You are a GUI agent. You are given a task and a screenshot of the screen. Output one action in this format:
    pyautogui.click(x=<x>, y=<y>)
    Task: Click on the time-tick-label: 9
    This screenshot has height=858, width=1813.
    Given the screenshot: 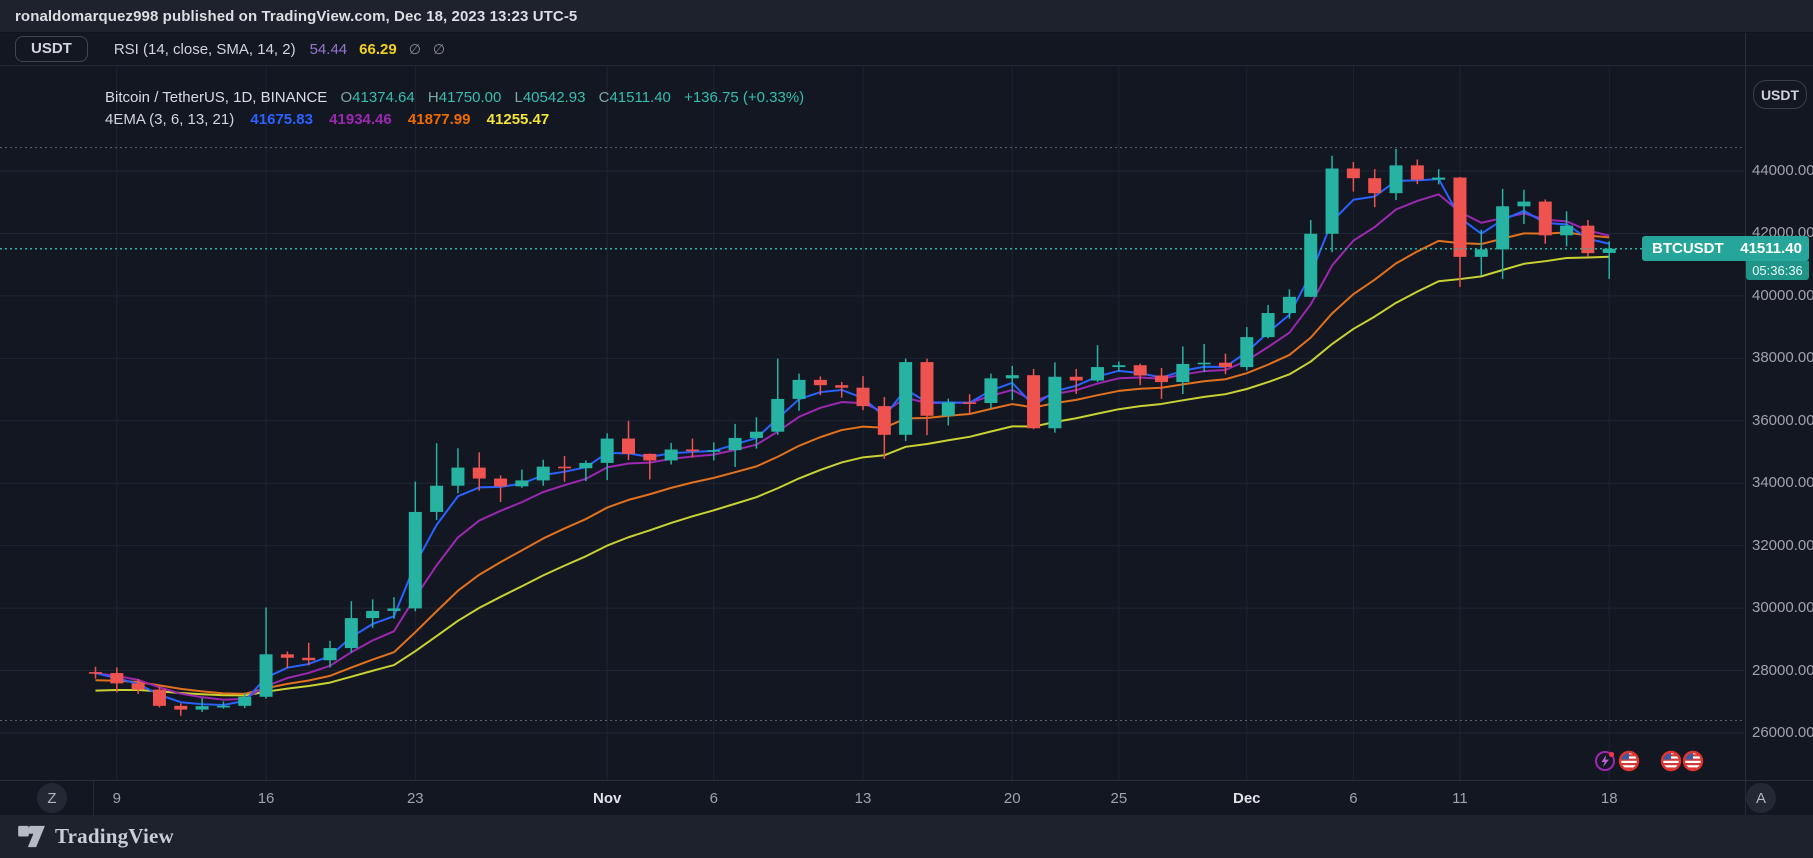 What is the action you would take?
    pyautogui.click(x=116, y=798)
    